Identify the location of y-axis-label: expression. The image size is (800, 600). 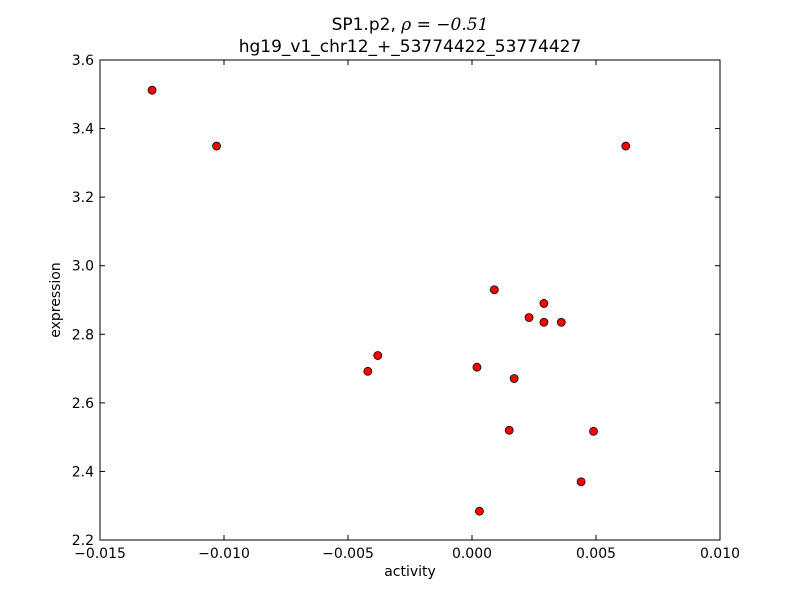
(56, 300).